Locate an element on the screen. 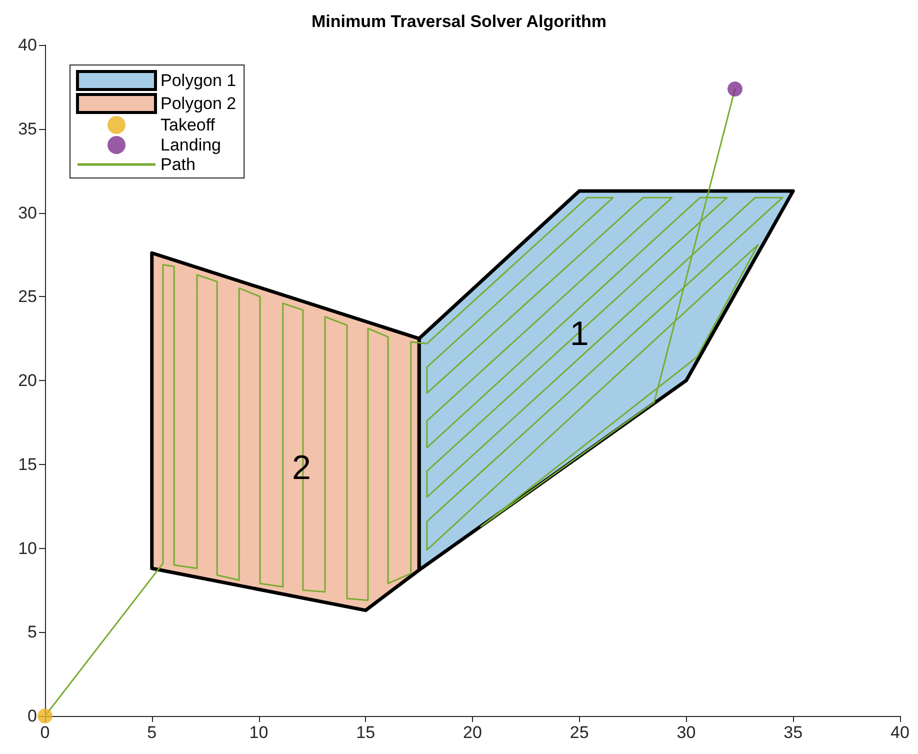  annotation: 2 is located at coordinates (301, 468).